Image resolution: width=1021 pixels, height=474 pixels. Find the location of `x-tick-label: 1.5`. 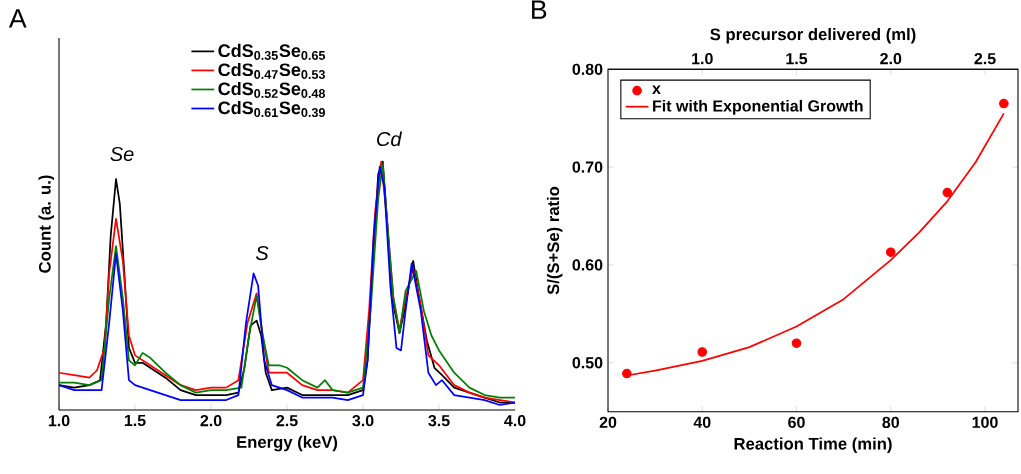

x-tick-label: 1.5 is located at coordinates (135, 420).